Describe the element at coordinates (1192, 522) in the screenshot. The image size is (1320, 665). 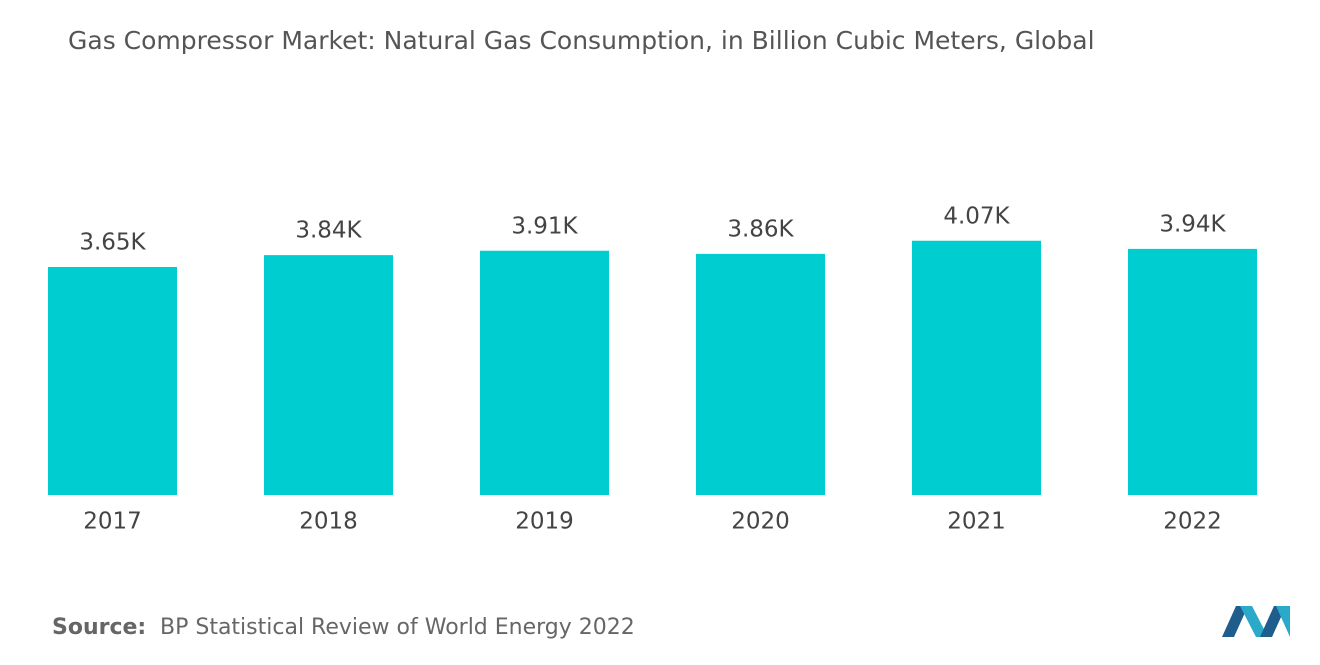
I see `x-tick-label: 2022` at that location.